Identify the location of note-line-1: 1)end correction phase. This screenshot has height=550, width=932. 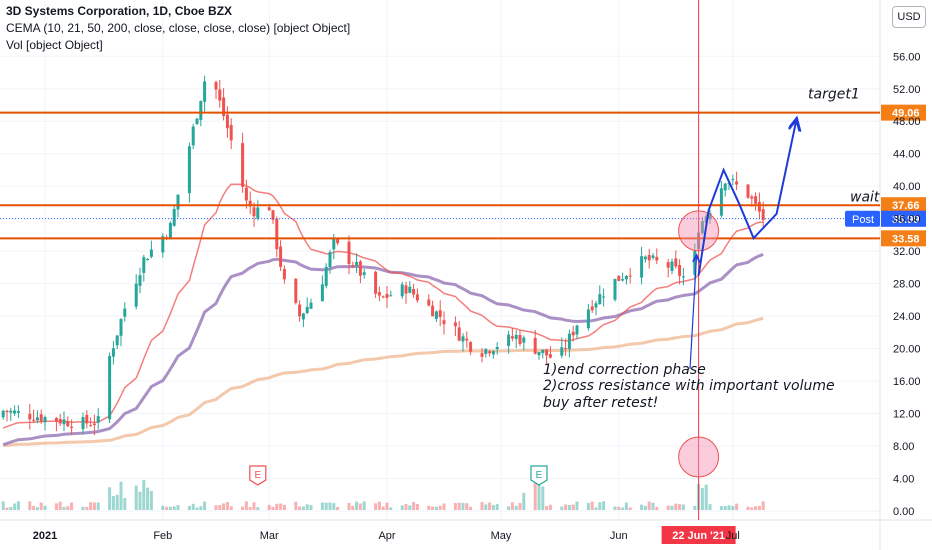
(624, 370).